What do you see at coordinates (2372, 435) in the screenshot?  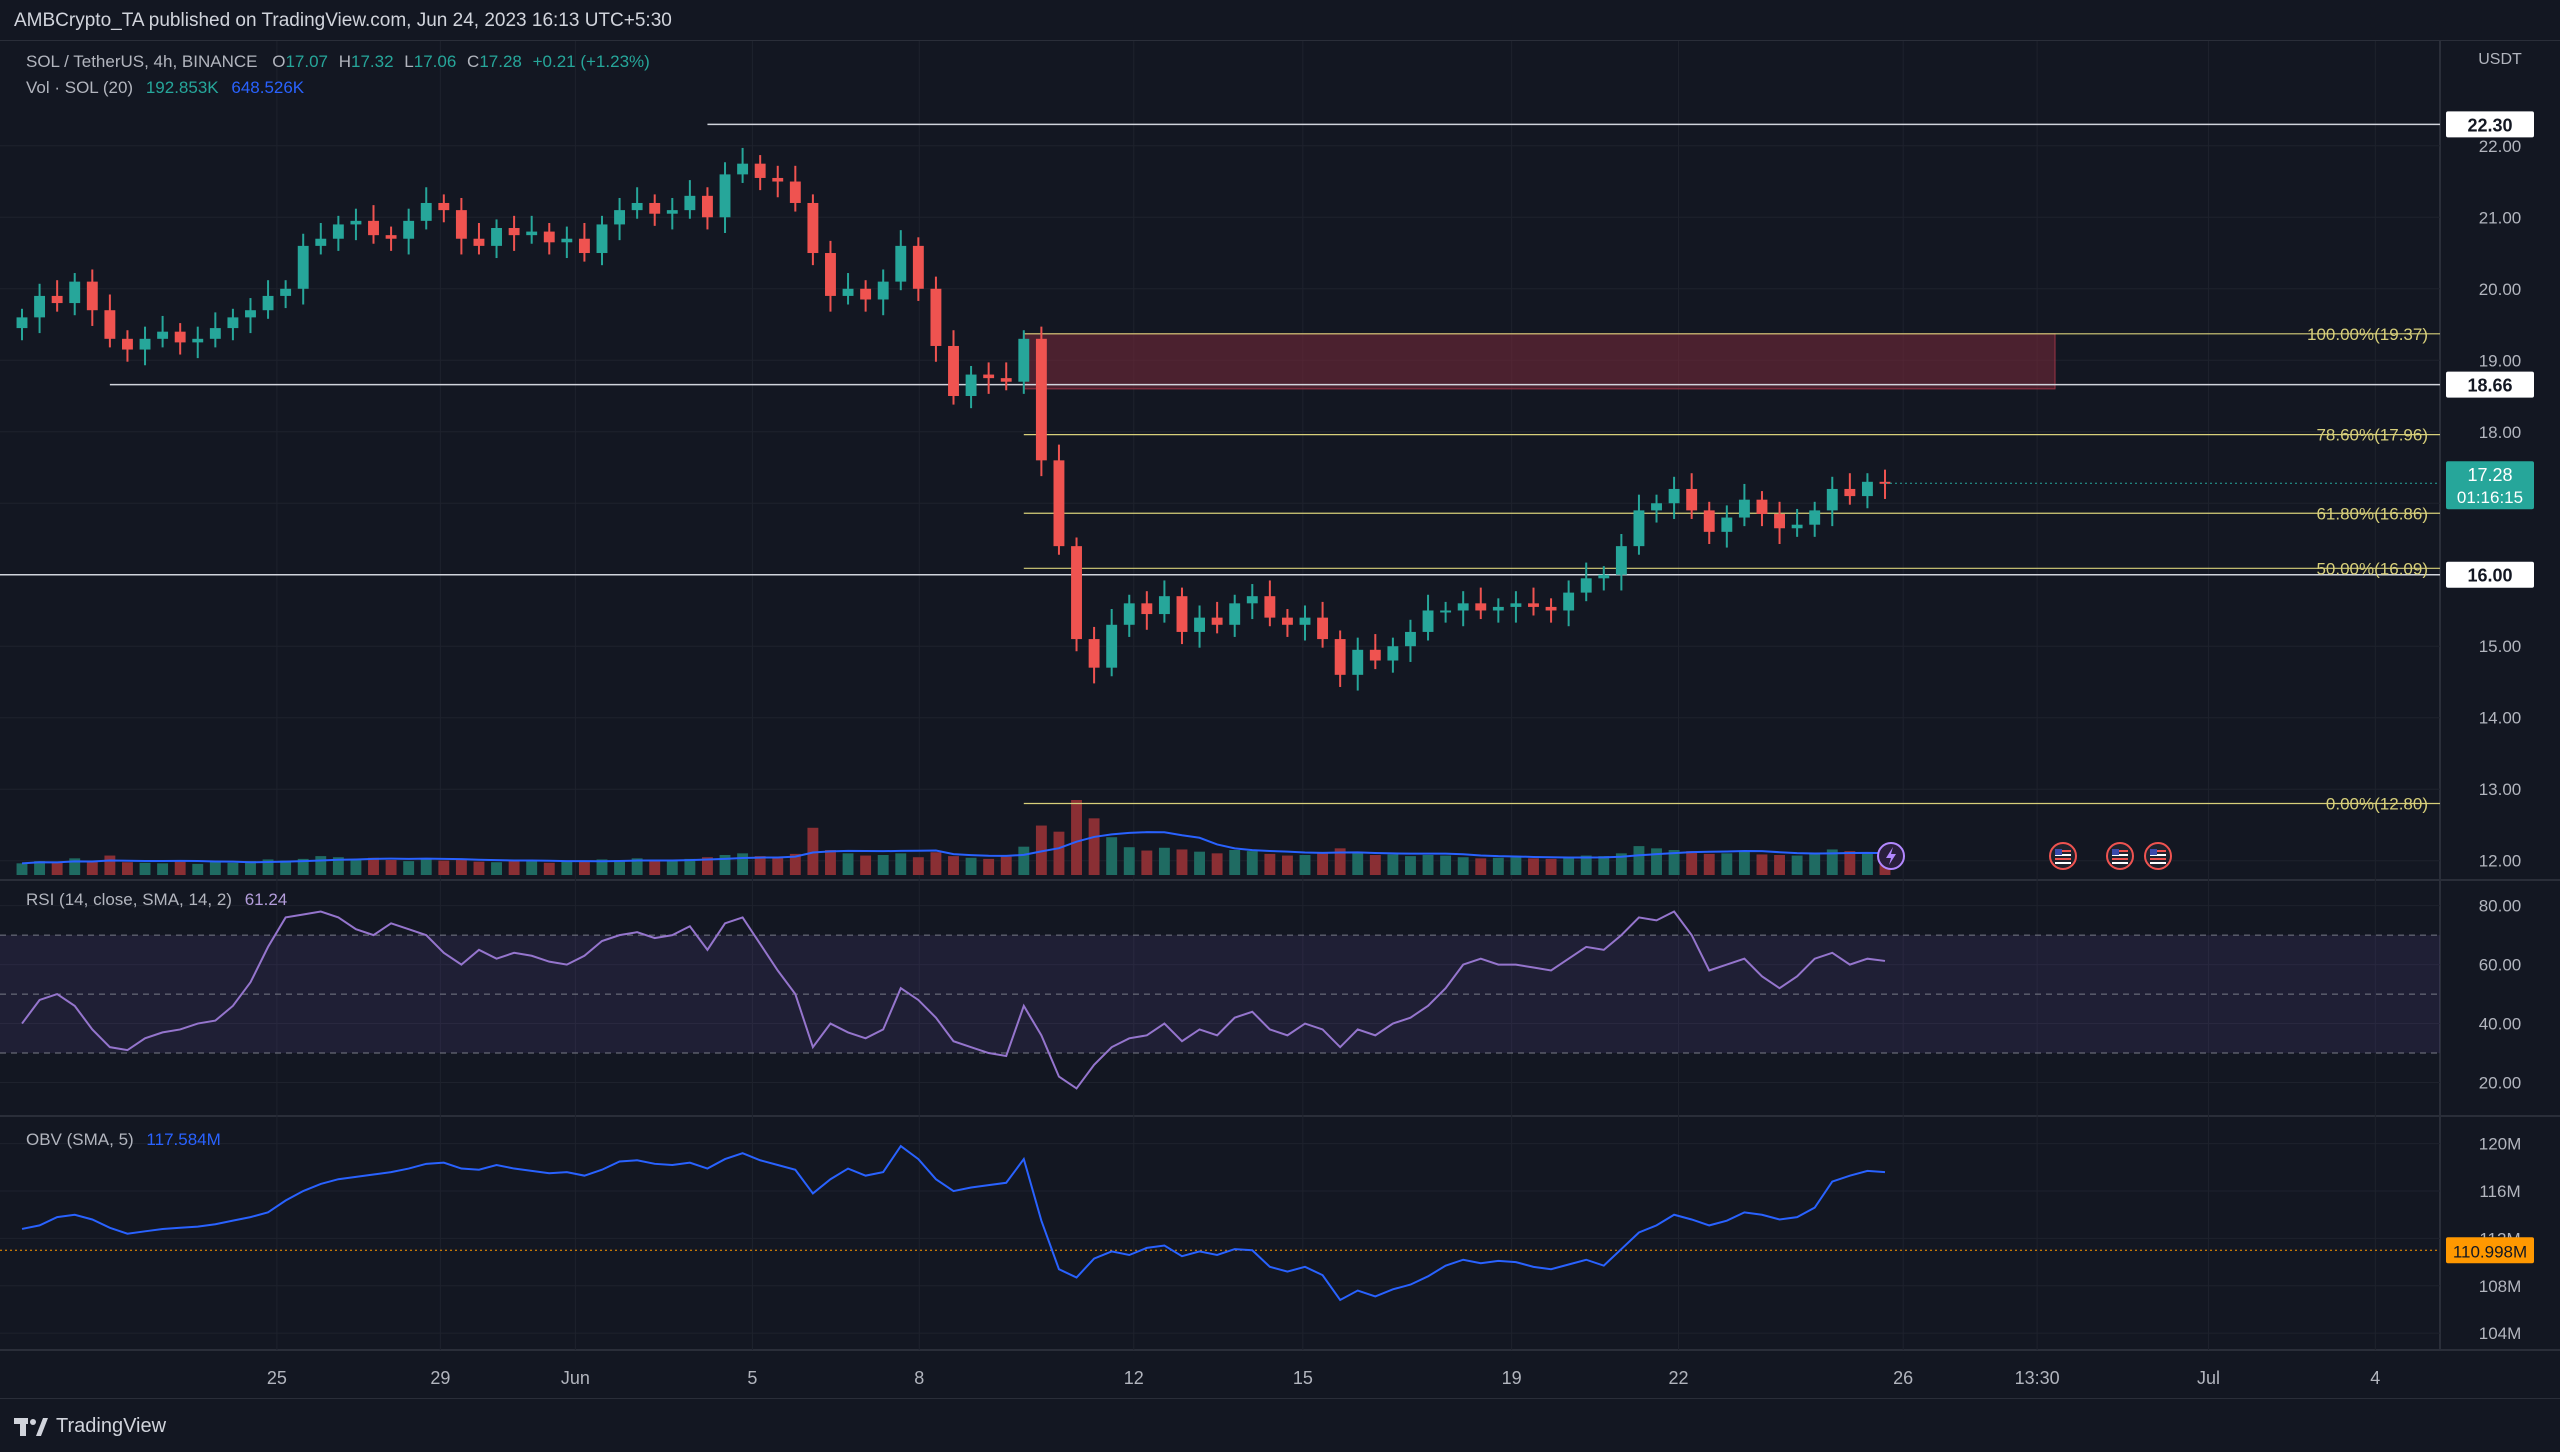 I see `fib-label: 78.60%(17.96)` at bounding box center [2372, 435].